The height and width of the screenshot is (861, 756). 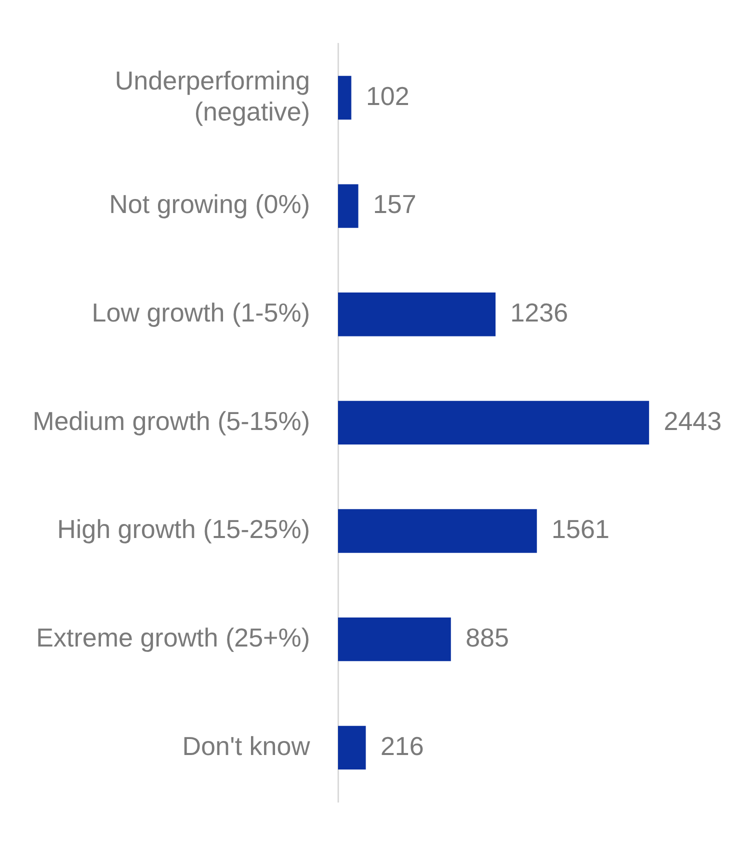 I want to click on data-label: 2443, so click(x=693, y=421).